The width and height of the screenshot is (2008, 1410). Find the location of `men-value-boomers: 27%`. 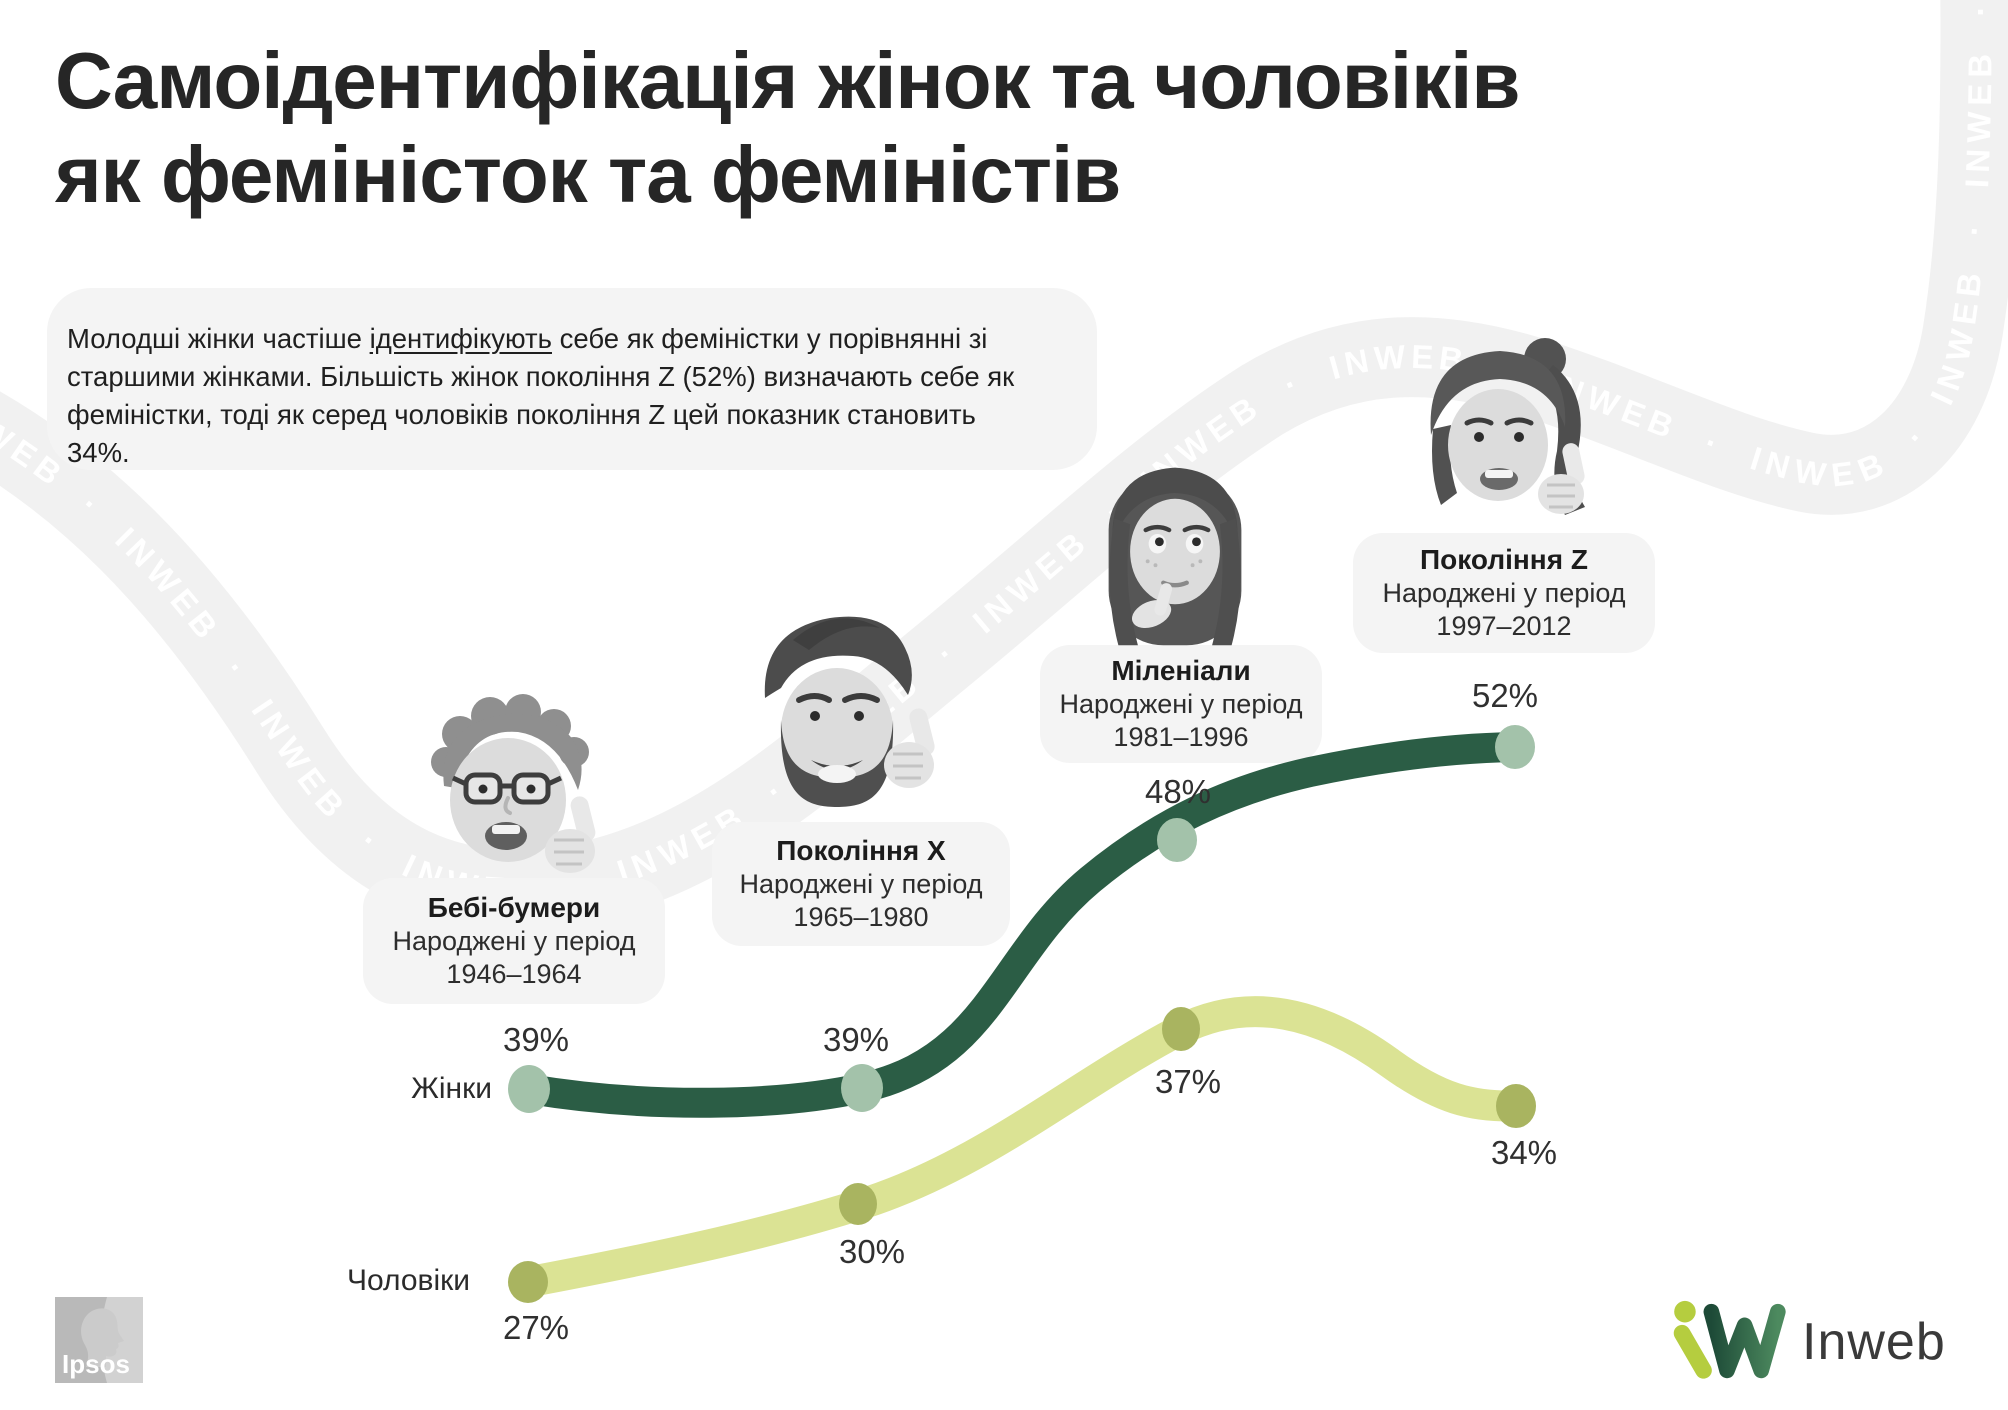

men-value-boomers: 27% is located at coordinates (536, 1327).